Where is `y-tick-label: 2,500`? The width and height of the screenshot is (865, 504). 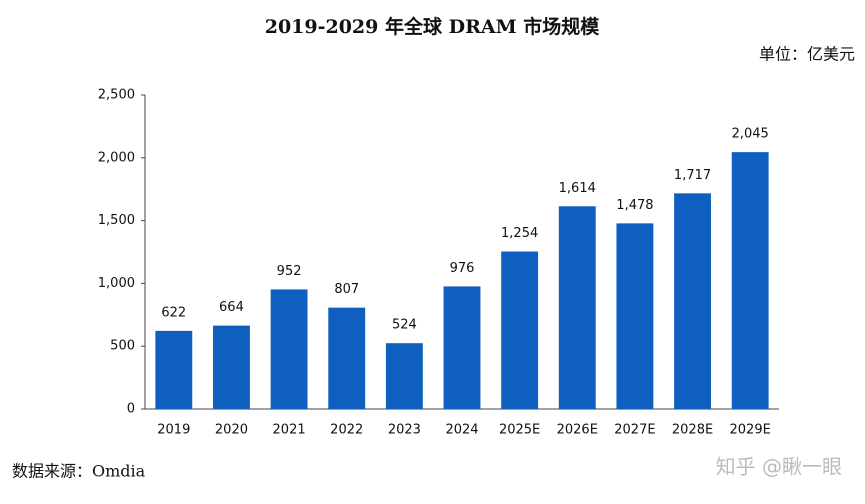 y-tick-label: 2,500 is located at coordinates (116, 95).